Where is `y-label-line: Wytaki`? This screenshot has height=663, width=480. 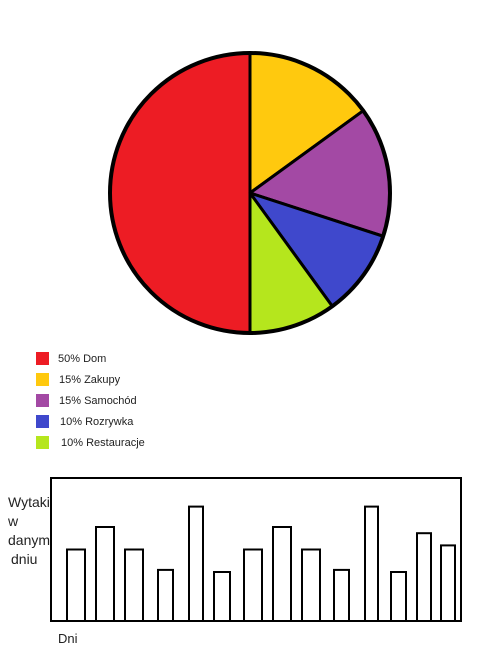 y-label-line: Wytaki is located at coordinates (29, 502).